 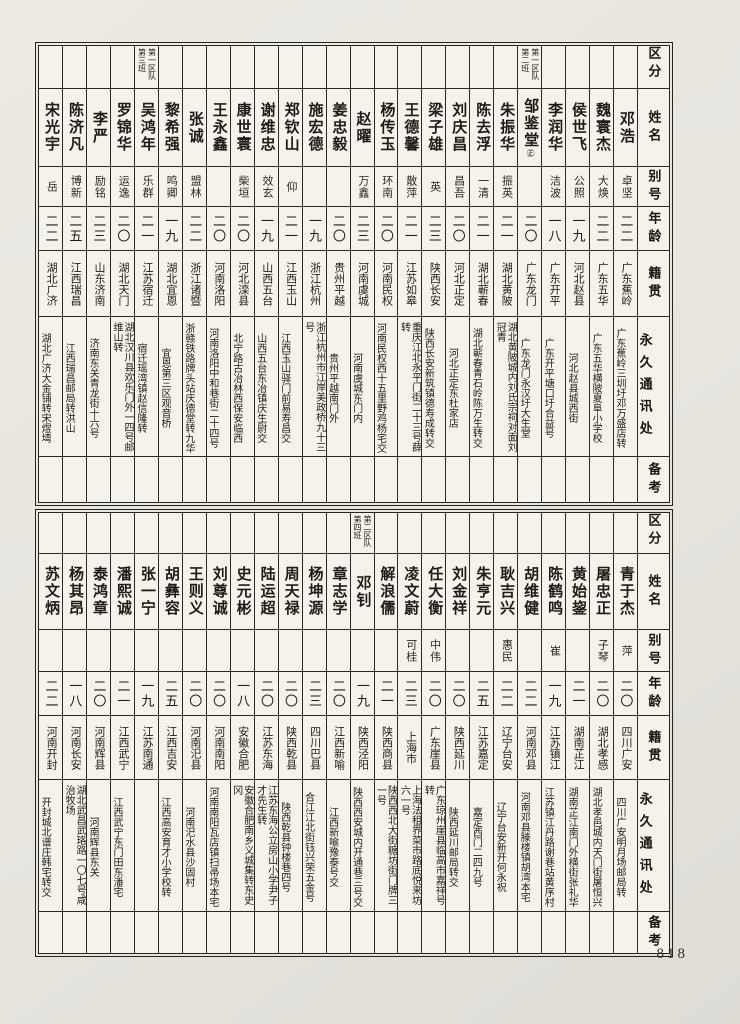 What do you see at coordinates (506, 386) in the screenshot?
I see `address-cell: 湖北黄陂城内刘氏宗祠对面刘冠青` at bounding box center [506, 386].